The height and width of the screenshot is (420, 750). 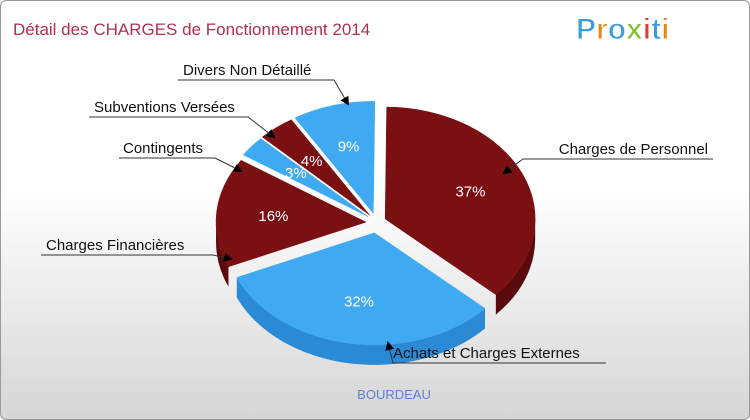 I want to click on pie-category-label: Achats et Charges Externes, so click(x=486, y=353).